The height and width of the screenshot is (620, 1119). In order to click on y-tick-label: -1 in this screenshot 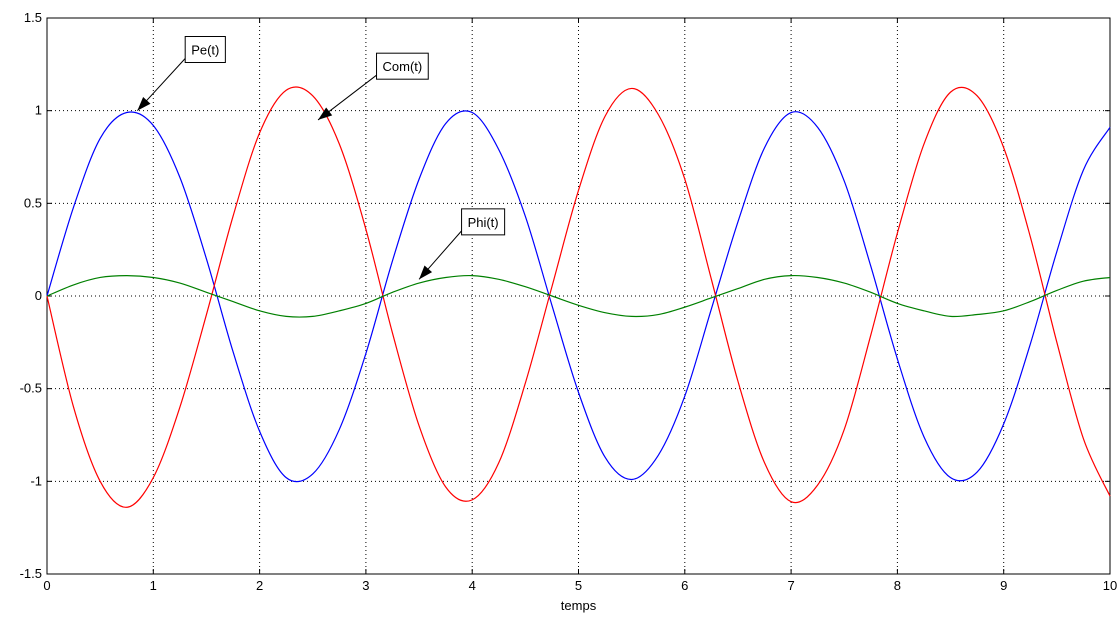, I will do `click(36, 480)`.